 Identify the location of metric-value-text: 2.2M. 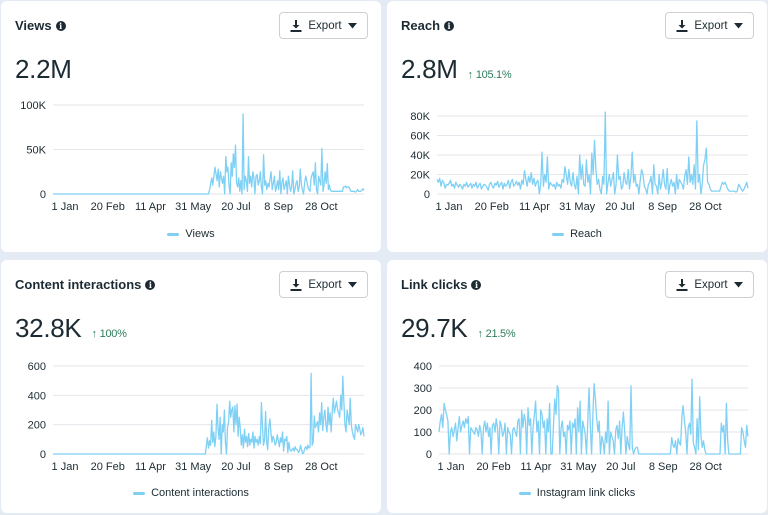
(43, 69).